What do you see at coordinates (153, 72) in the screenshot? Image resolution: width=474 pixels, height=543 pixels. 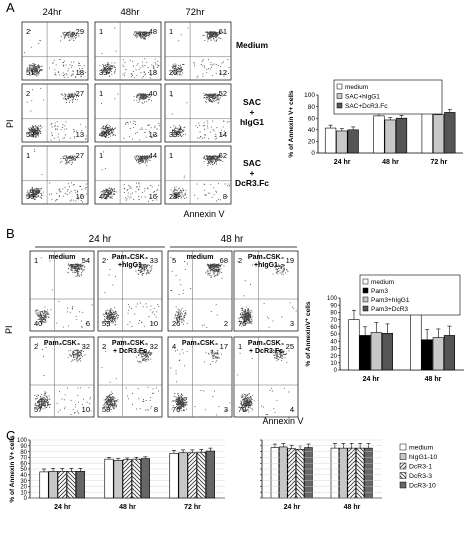 I see `quadrant-value-lr: 18` at bounding box center [153, 72].